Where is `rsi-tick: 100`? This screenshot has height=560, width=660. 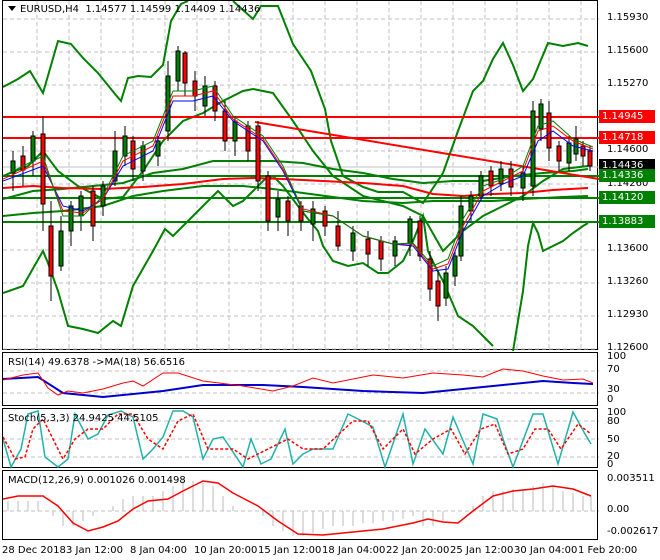
rsi-tick: 100 is located at coordinates (617, 356).